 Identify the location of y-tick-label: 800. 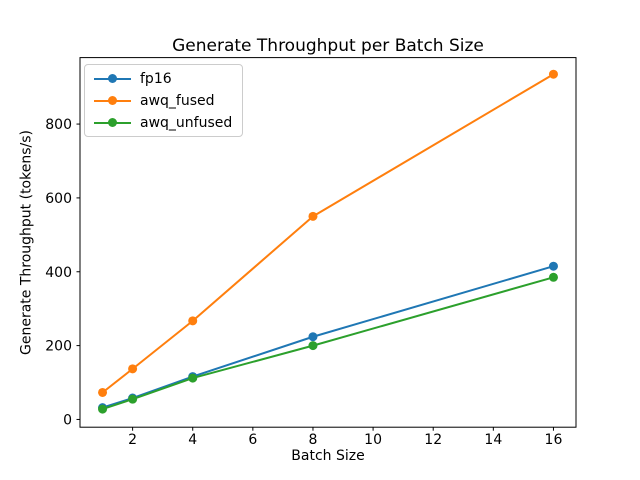
(58, 125).